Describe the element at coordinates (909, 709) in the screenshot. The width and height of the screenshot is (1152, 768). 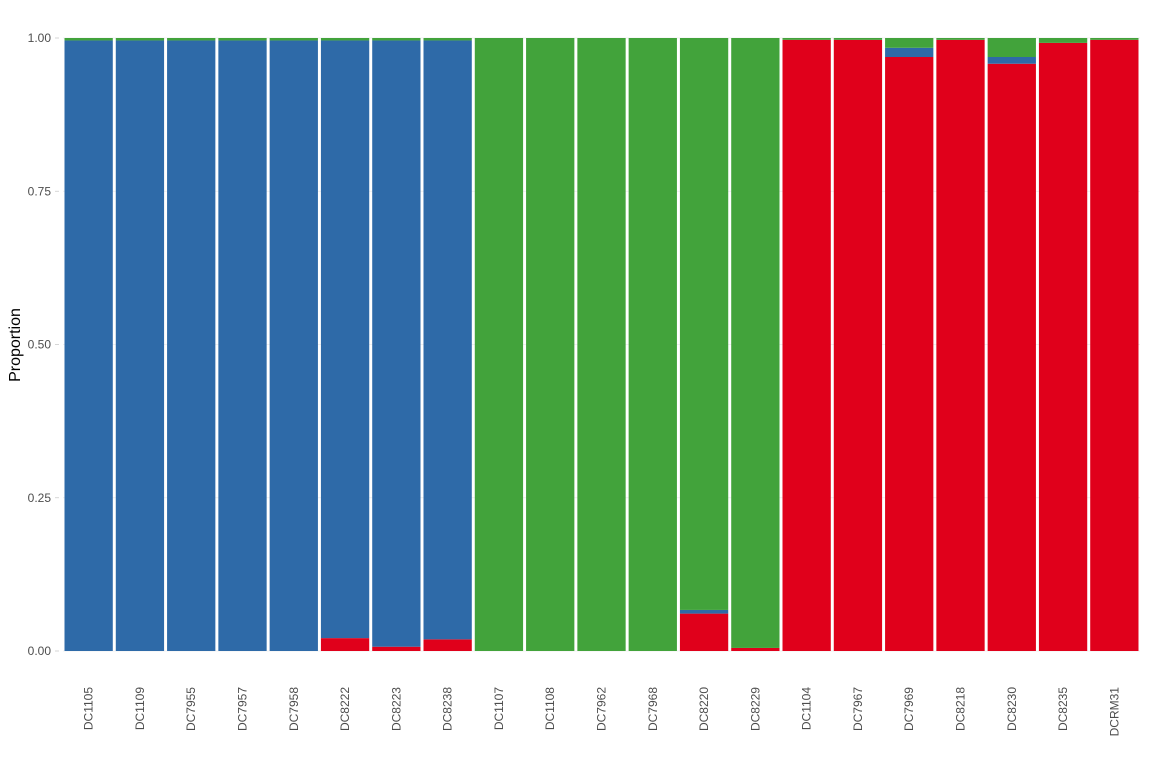
I see `x-tick-label-DC7969: DC7969` at that location.